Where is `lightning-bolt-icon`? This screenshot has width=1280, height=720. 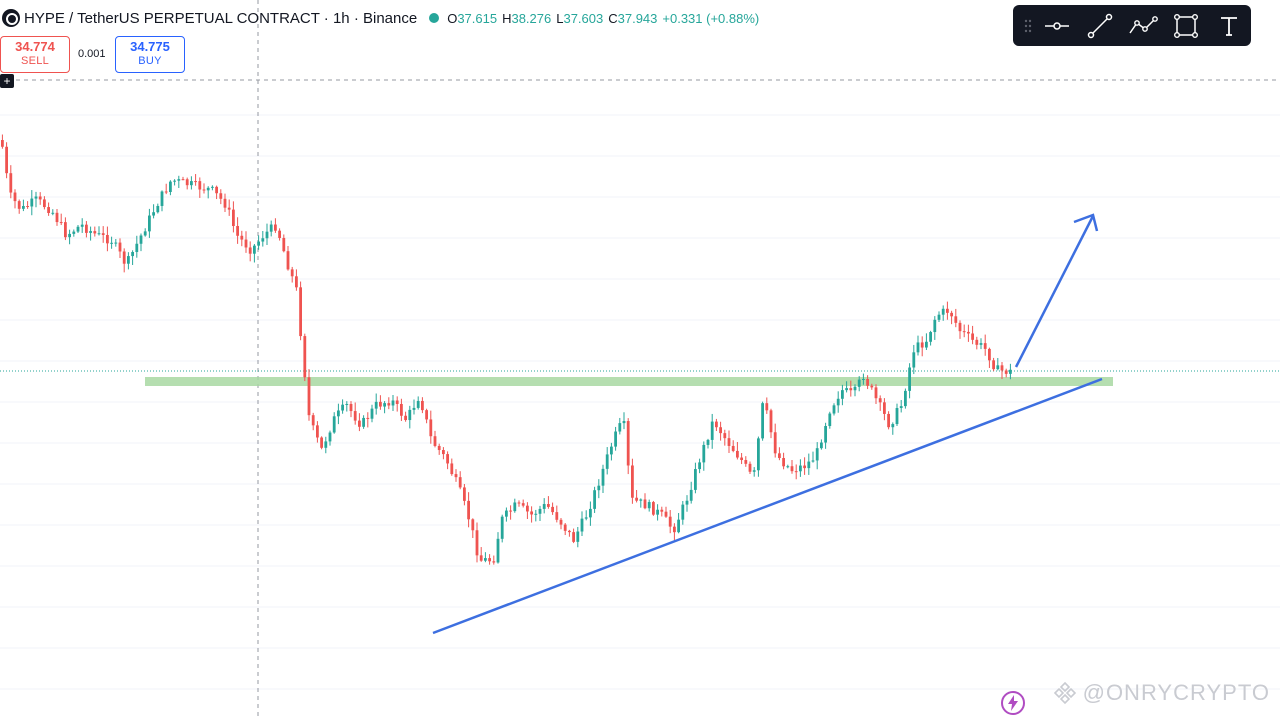
lightning-bolt-icon is located at coordinates (1013, 703).